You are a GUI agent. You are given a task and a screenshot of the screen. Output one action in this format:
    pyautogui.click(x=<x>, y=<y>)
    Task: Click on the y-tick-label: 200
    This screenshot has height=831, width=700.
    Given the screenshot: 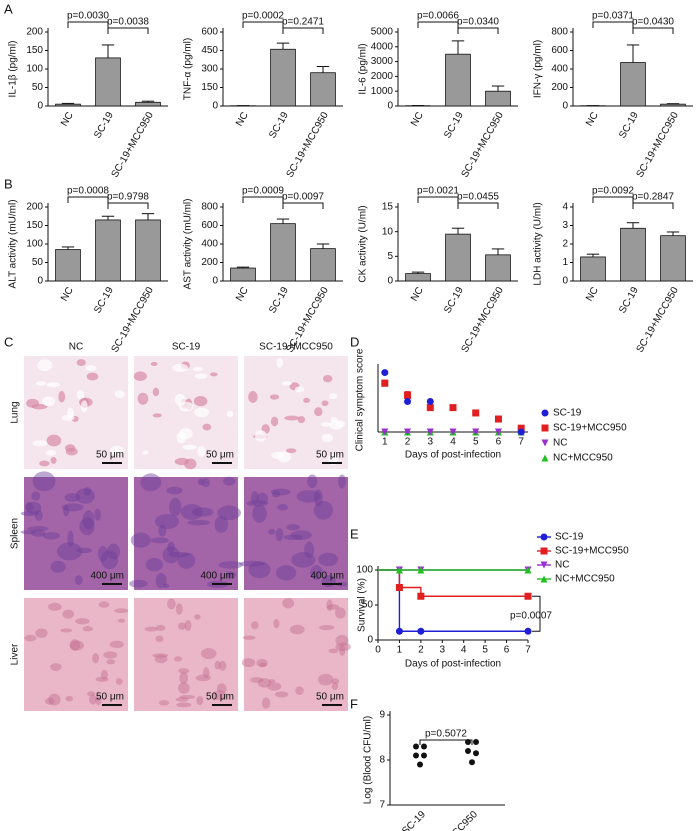 What is the action you would take?
    pyautogui.click(x=34, y=207)
    